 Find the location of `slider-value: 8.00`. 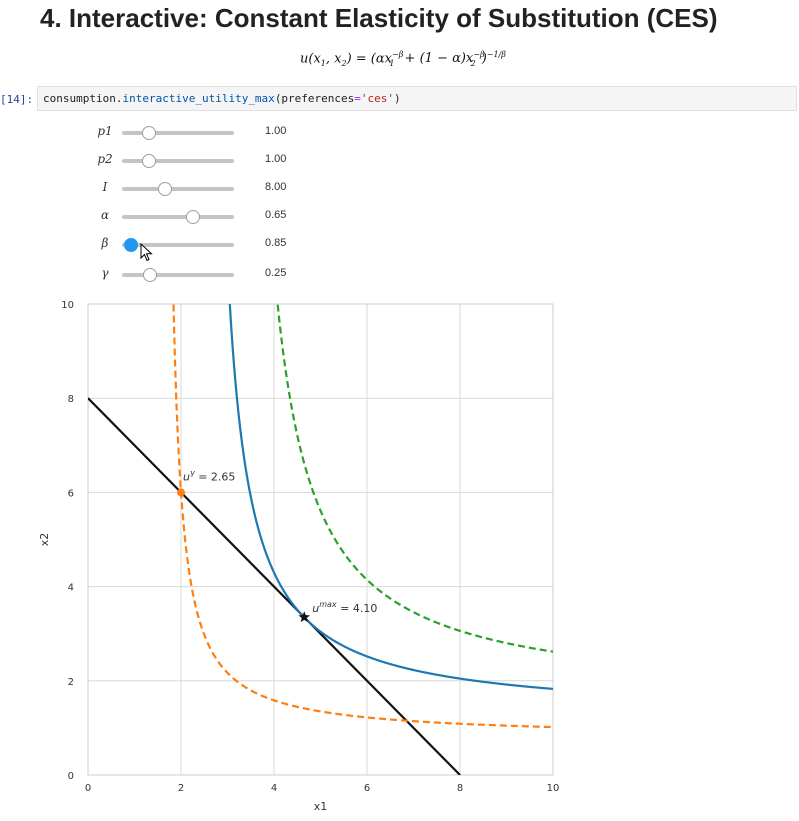

slider-value: 8.00 is located at coordinates (276, 187).